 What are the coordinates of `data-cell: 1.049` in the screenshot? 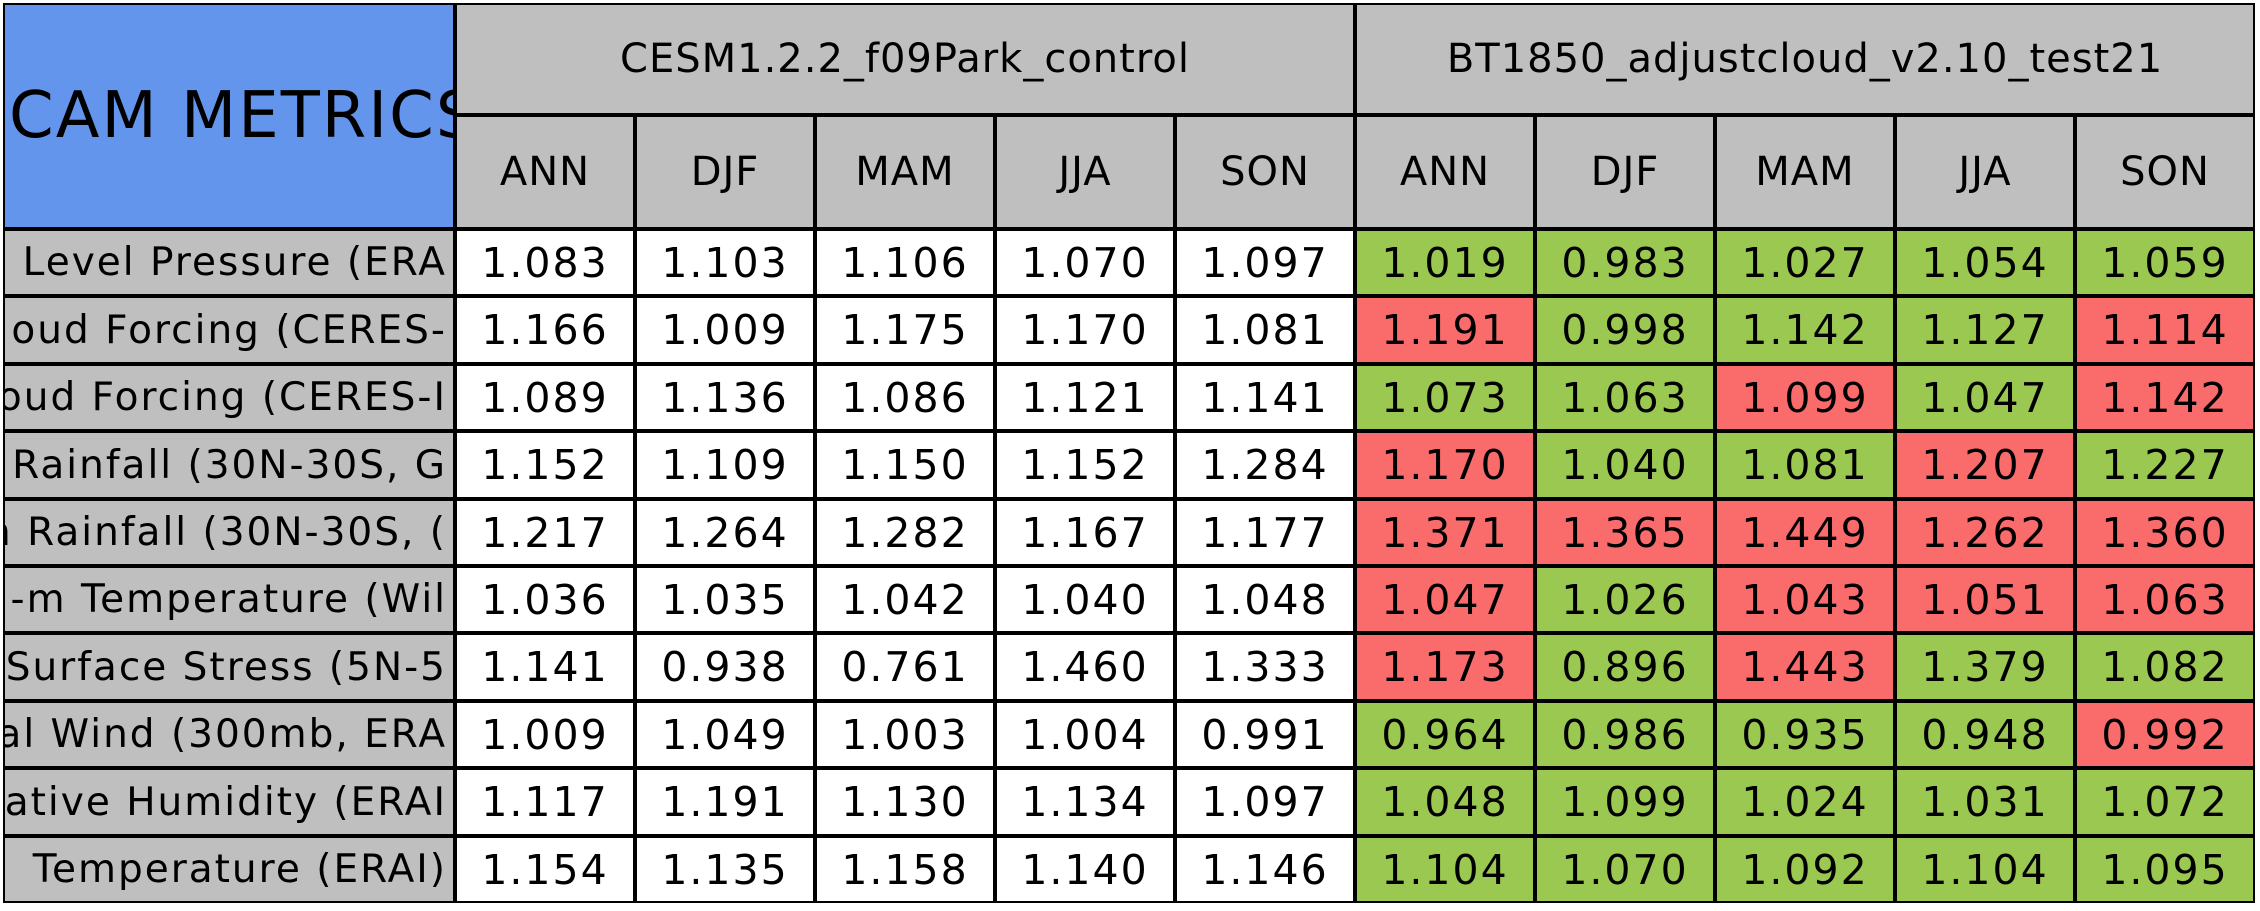 It's located at (725, 734).